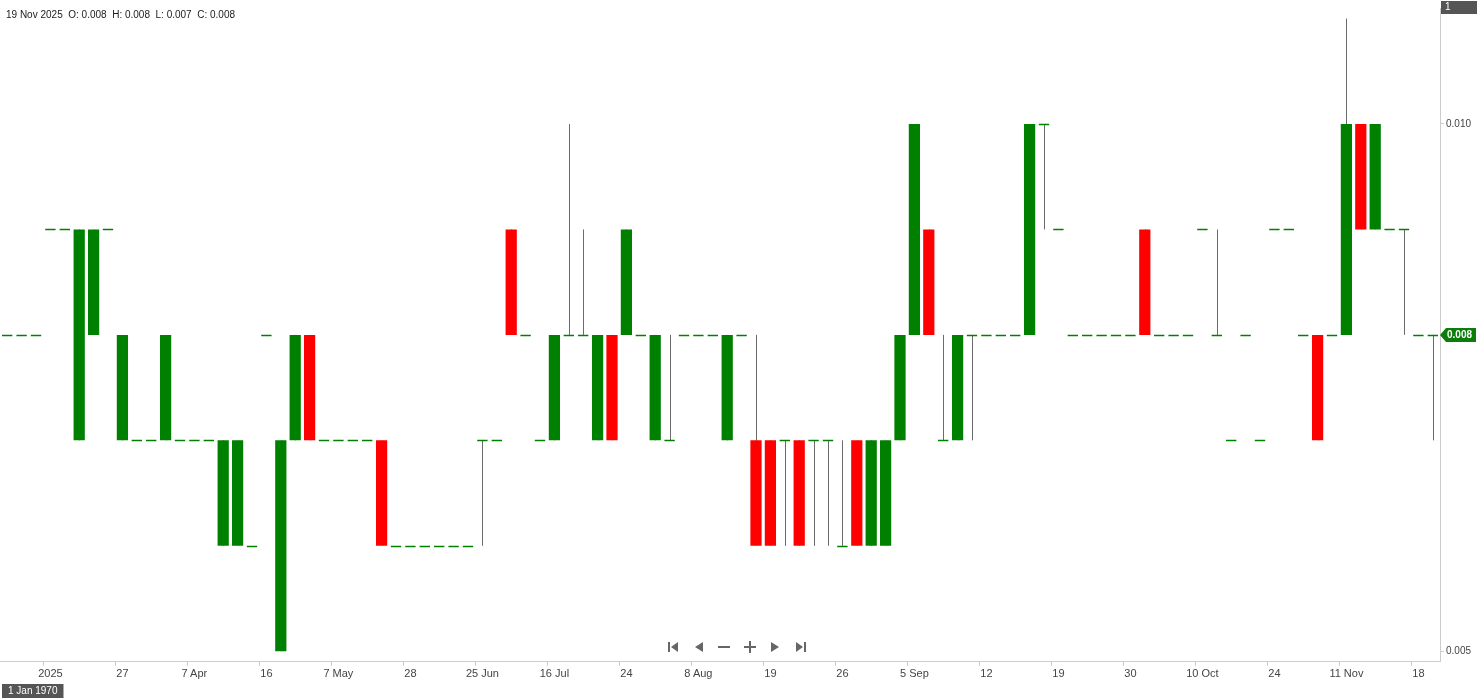 The width and height of the screenshot is (1480, 699). I want to click on x-tick-label: 7 Apr, so click(194, 673).